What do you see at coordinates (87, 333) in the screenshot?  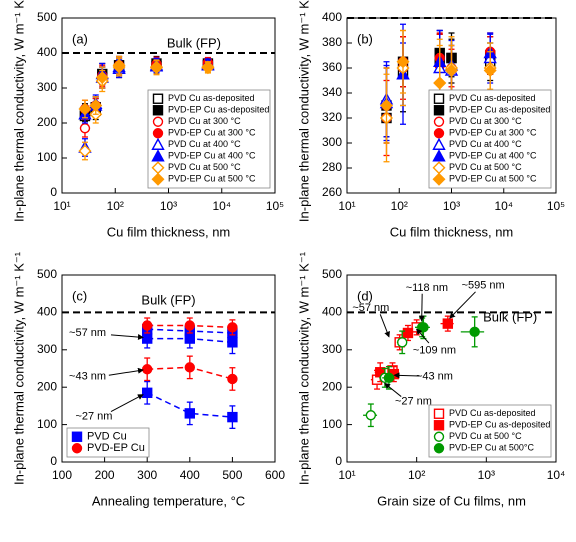 I see `annotation: ~57 nm` at bounding box center [87, 333].